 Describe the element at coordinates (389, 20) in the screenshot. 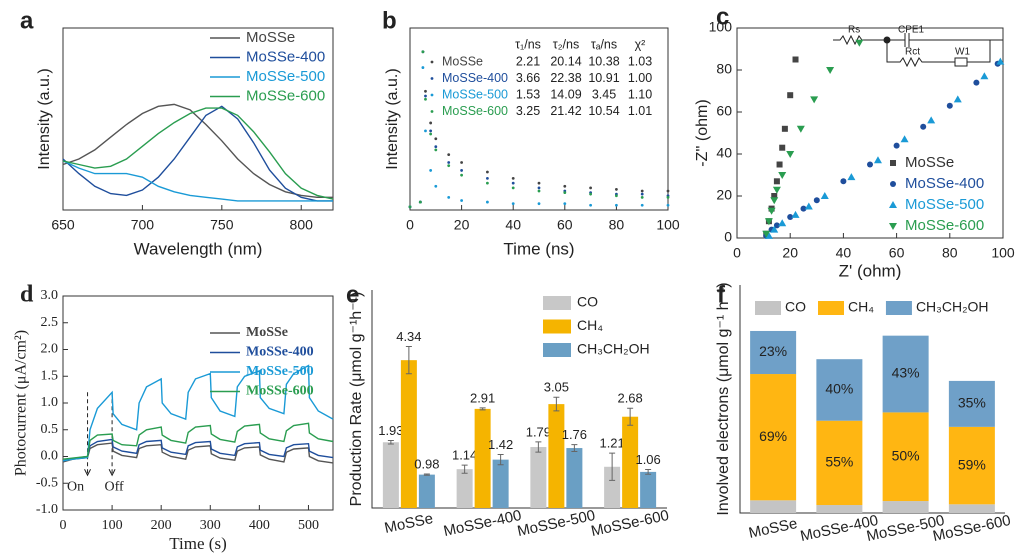

I see `panel-letter: b` at that location.